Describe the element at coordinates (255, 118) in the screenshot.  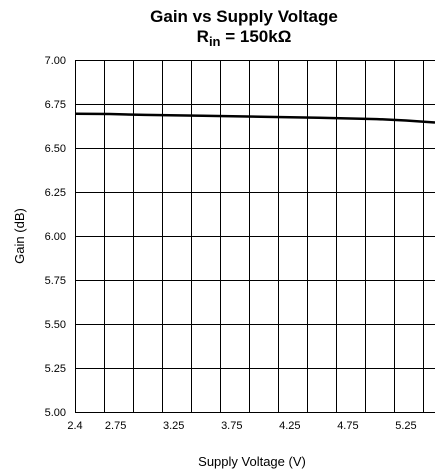
I see `series-line` at that location.